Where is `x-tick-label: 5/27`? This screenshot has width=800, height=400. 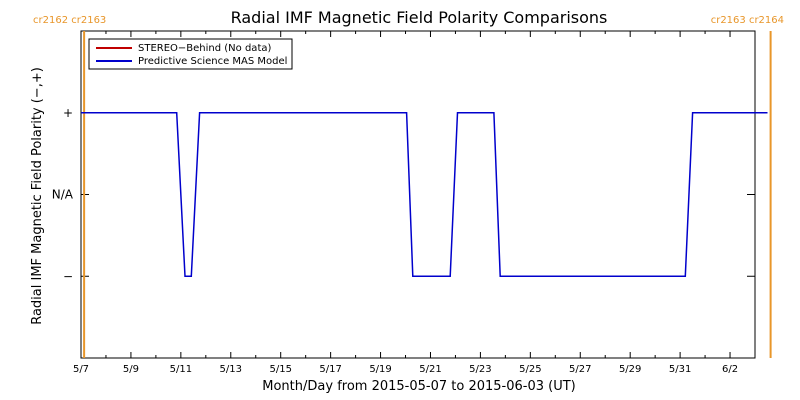 x-tick-label: 5/27 is located at coordinates (580, 369).